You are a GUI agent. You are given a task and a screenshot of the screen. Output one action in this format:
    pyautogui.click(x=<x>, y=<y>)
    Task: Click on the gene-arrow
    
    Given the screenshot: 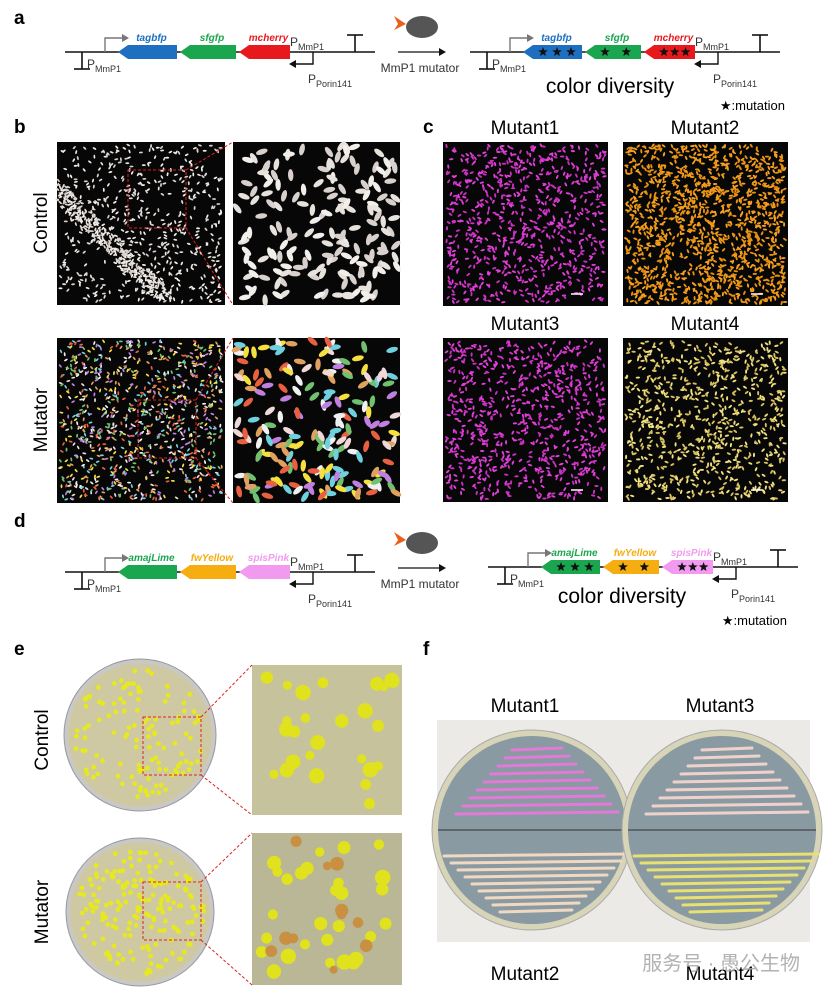 What is the action you would take?
    pyautogui.click(x=687, y=567)
    